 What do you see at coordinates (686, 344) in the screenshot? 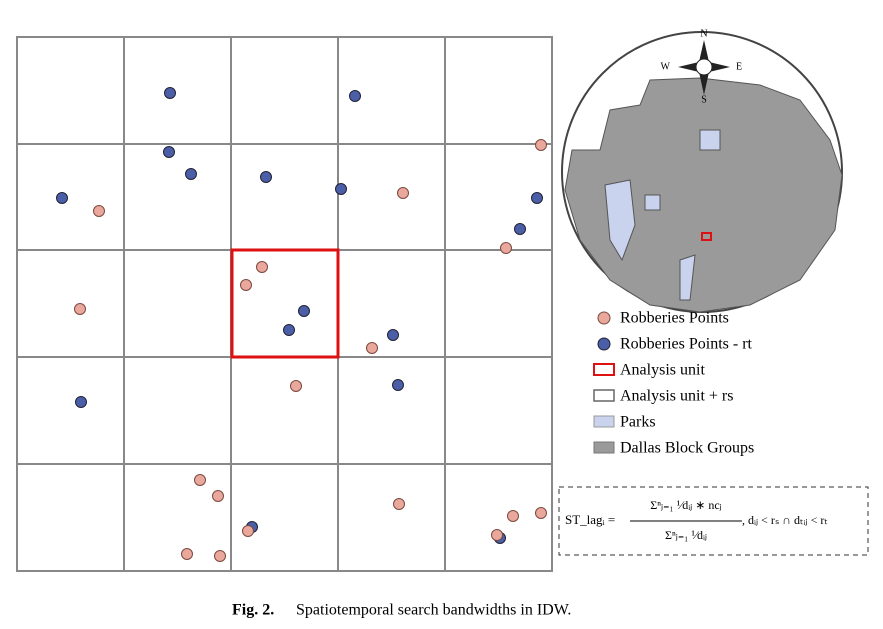
I see `legend-label: Robberies Points - rt` at bounding box center [686, 344].